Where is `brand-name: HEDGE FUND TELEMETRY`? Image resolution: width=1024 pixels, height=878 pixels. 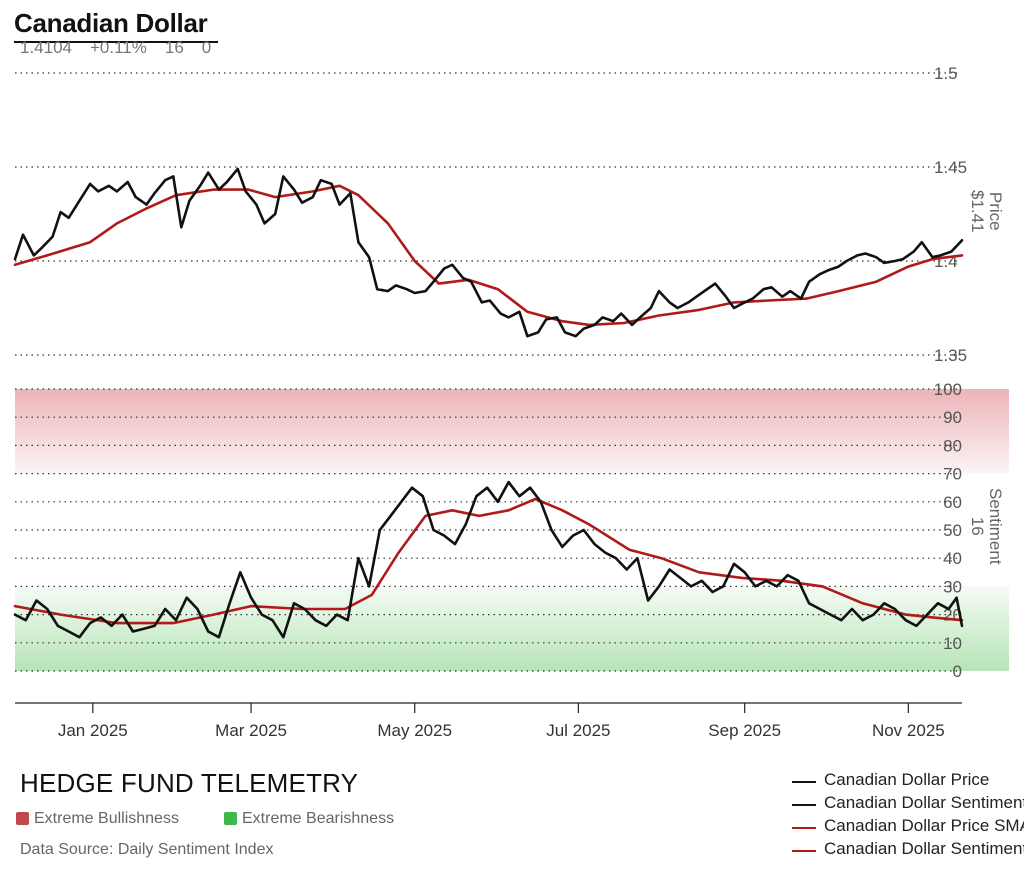
brand-name: HEDGE FUND TELEMETRY is located at coordinates (189, 783).